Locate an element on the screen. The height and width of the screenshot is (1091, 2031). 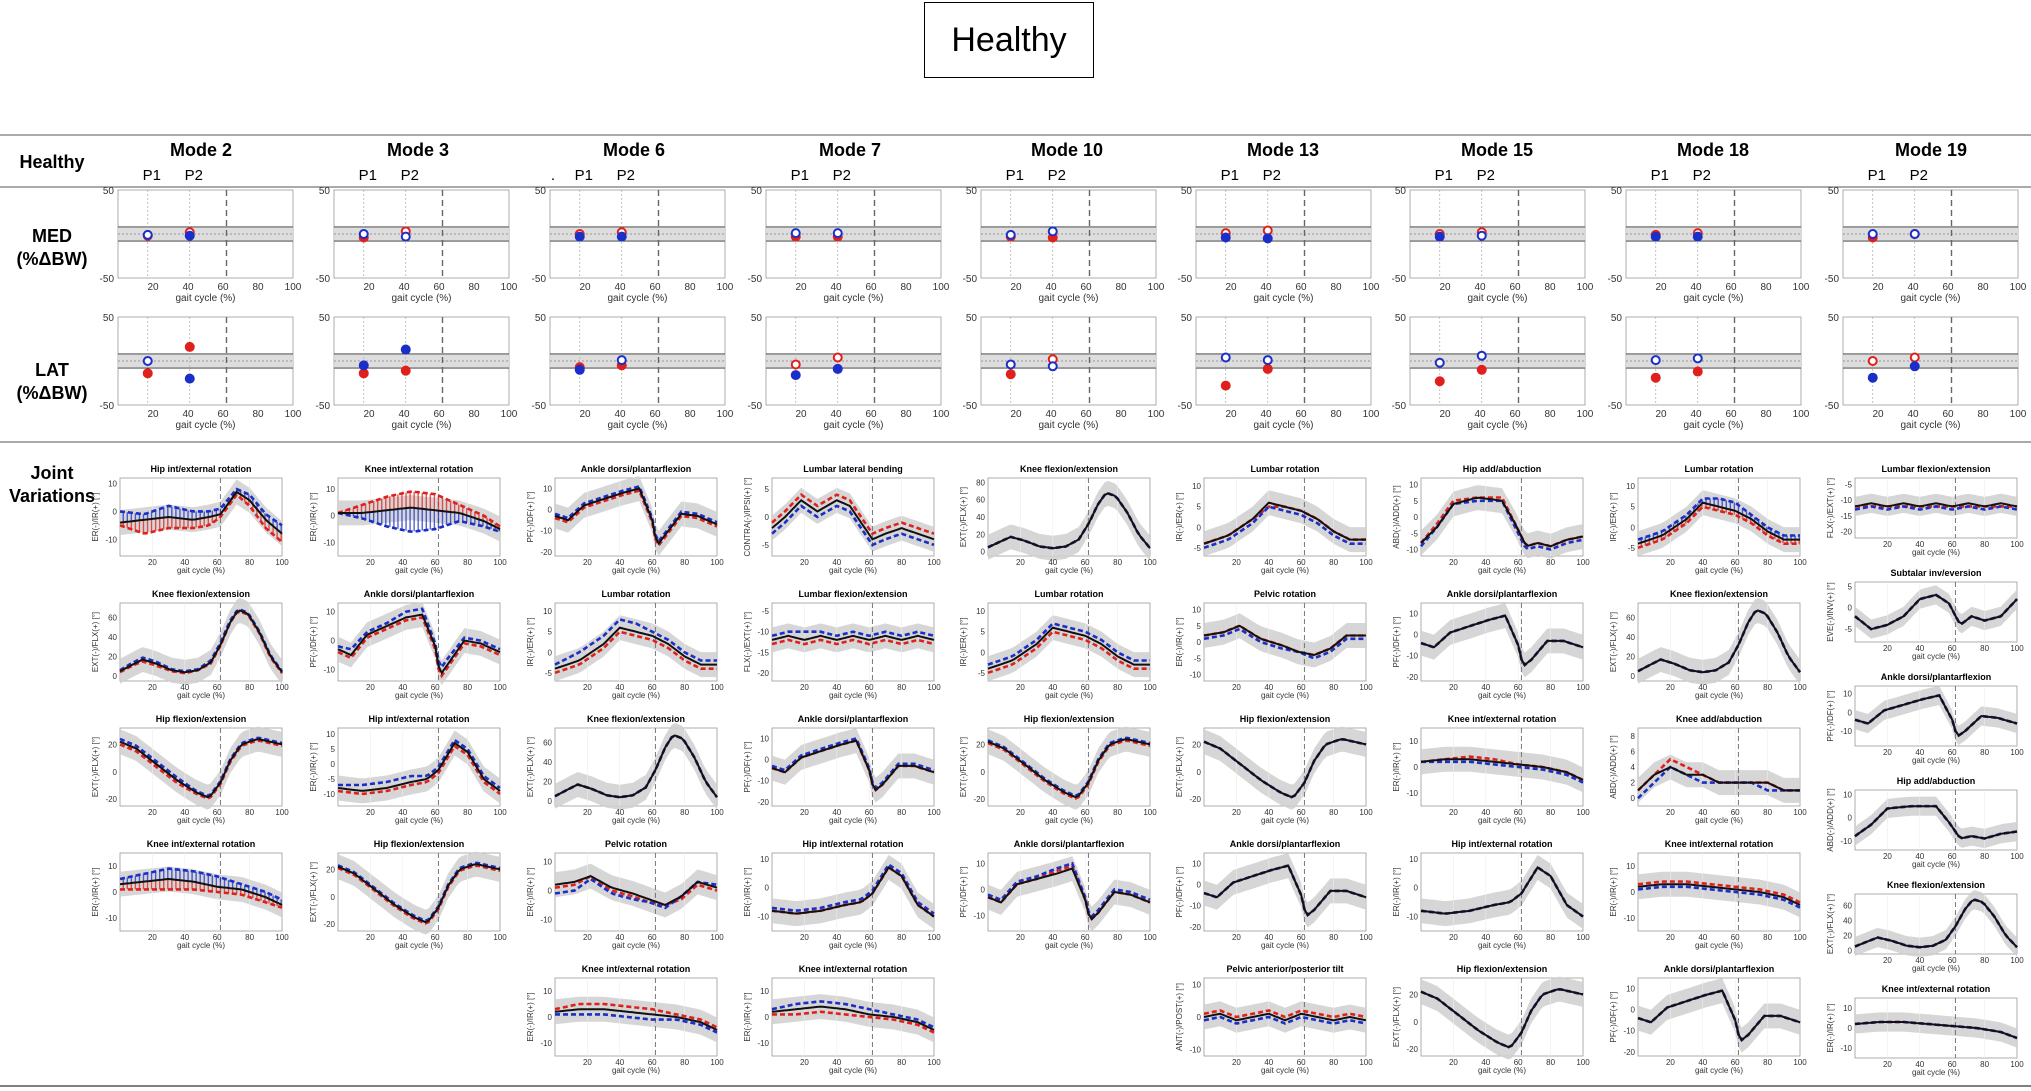
variability-band is located at coordinates (1936, 822).